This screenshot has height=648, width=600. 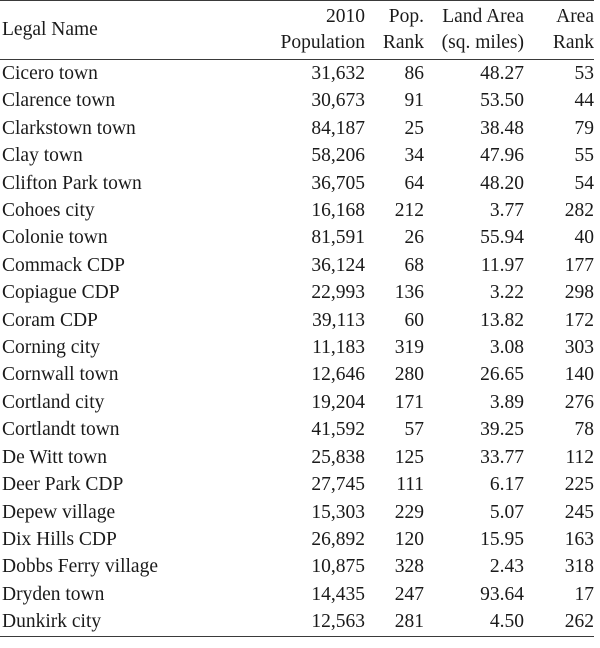 I want to click on cell-land-area: 55.94, so click(x=502, y=238).